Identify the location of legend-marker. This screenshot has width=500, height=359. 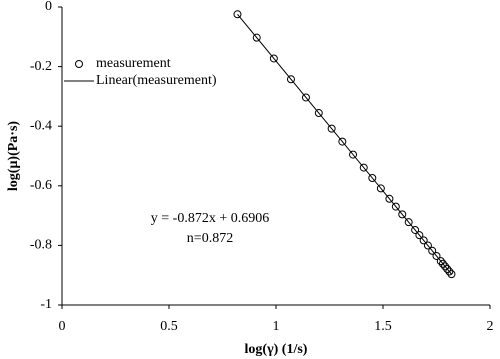
(79, 64).